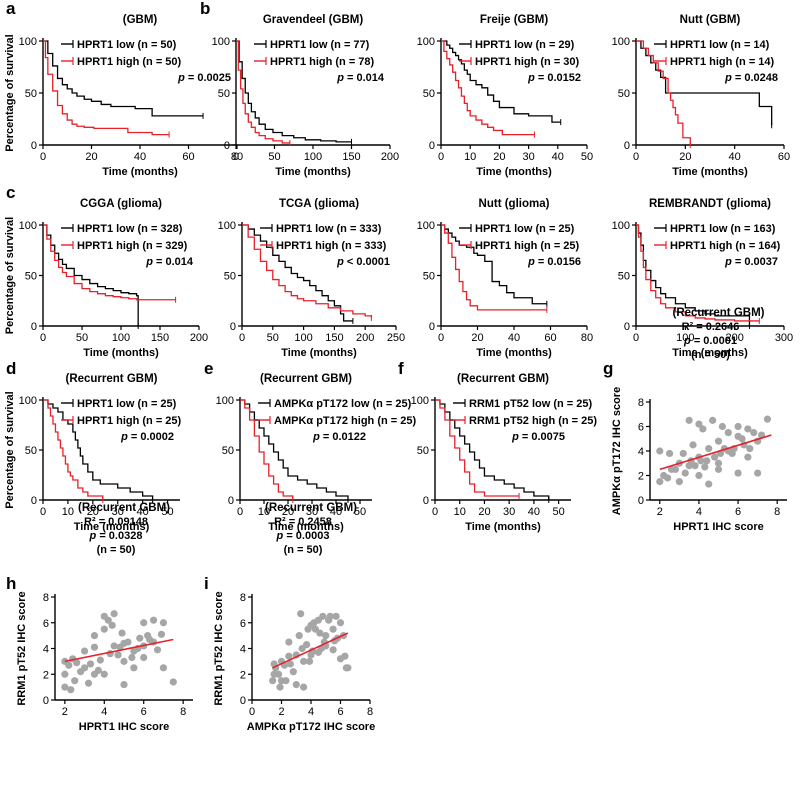 The width and height of the screenshot is (800, 787). Describe the element at coordinates (322, 62) in the screenshot. I see `legend-entry: HPRT1 high (n = 78)` at that location.